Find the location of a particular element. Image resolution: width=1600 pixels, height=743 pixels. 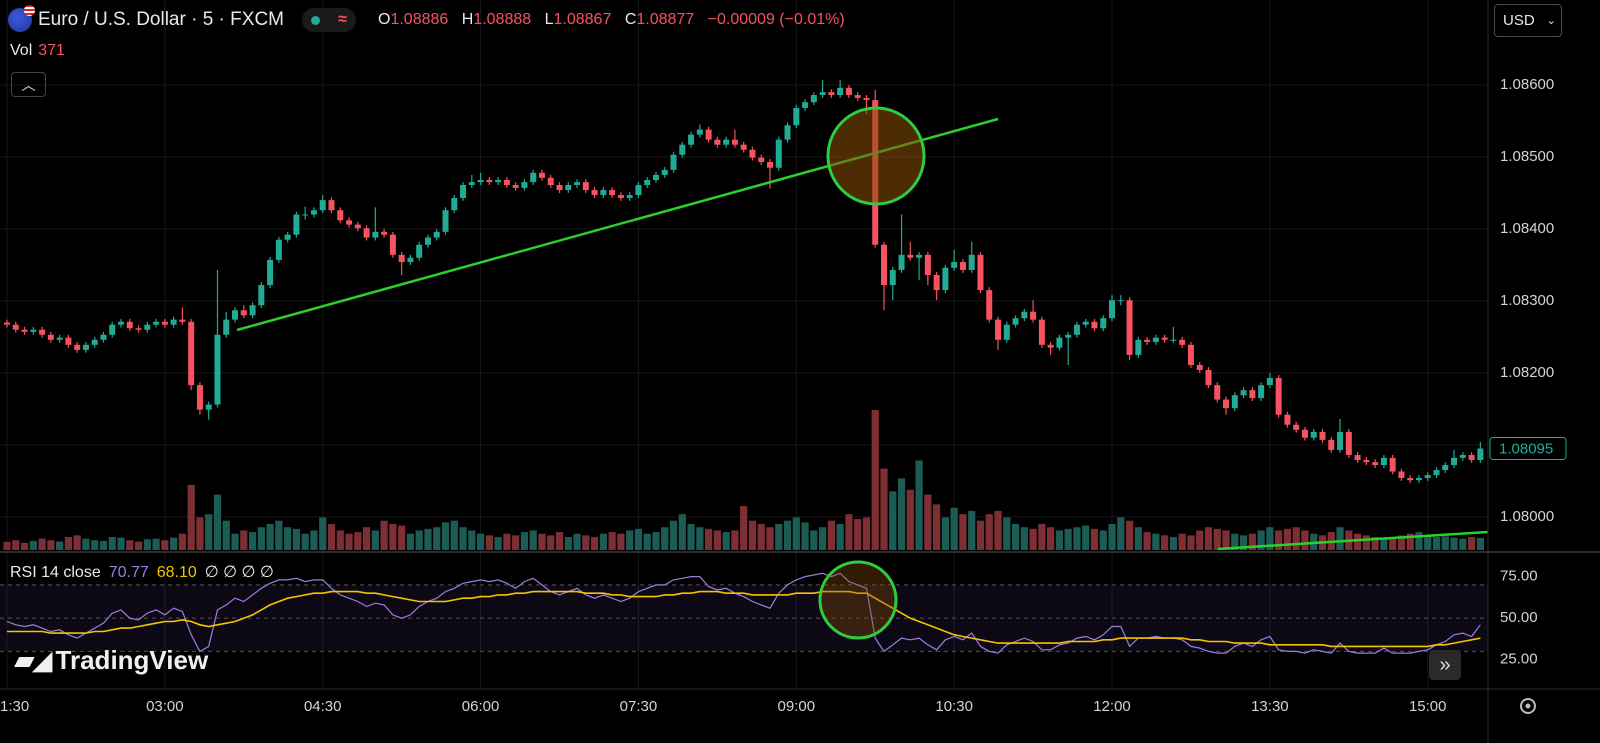

rsi-layer is located at coordinates (744, 613).